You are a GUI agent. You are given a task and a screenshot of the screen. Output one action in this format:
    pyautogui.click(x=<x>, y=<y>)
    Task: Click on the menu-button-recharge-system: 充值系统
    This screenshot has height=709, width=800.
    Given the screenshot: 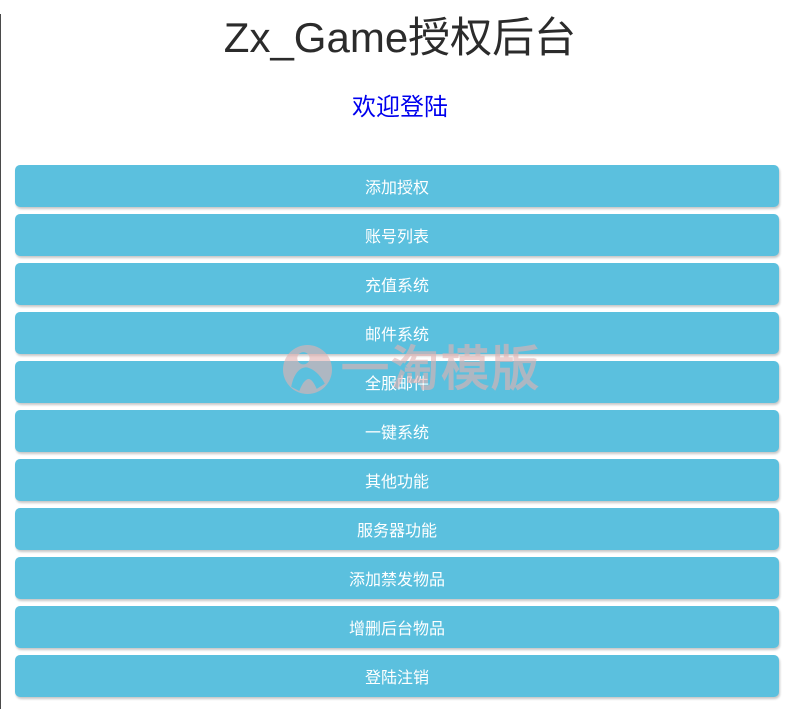 What is the action you would take?
    pyautogui.click(x=397, y=284)
    